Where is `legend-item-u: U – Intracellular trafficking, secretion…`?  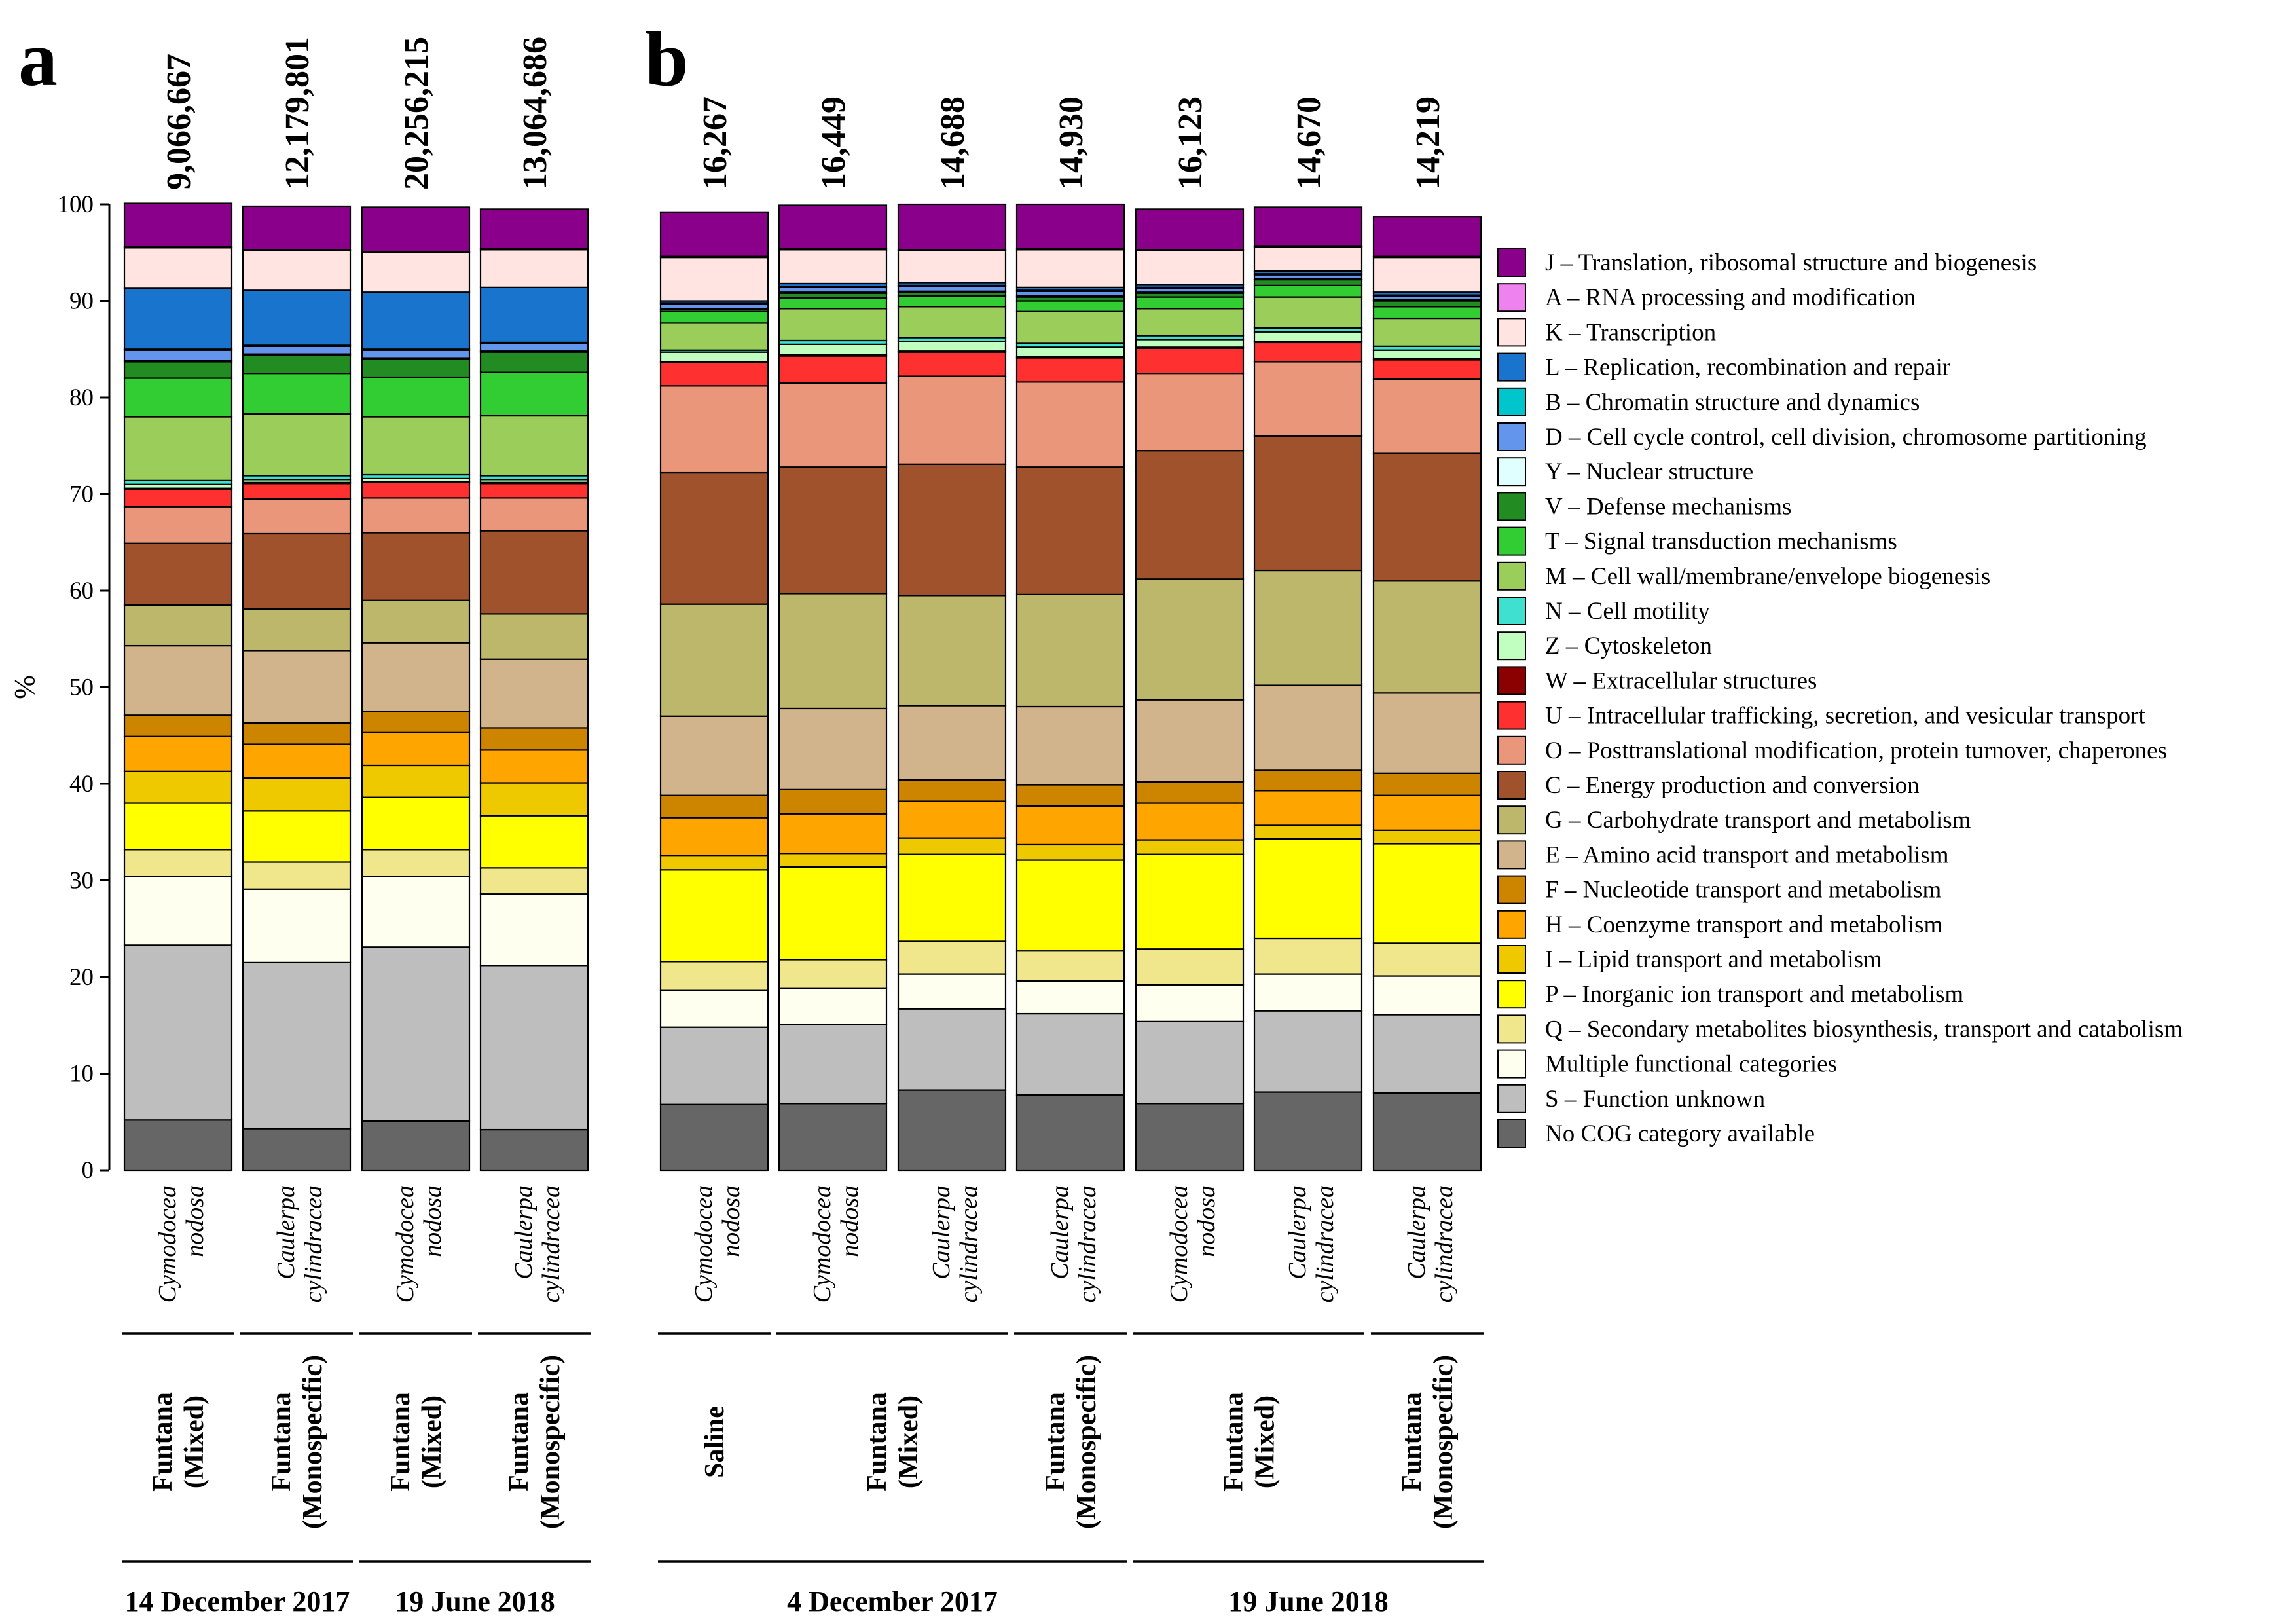 legend-item-u: U – Intracellular trafficking, secretion… is located at coordinates (1821, 715).